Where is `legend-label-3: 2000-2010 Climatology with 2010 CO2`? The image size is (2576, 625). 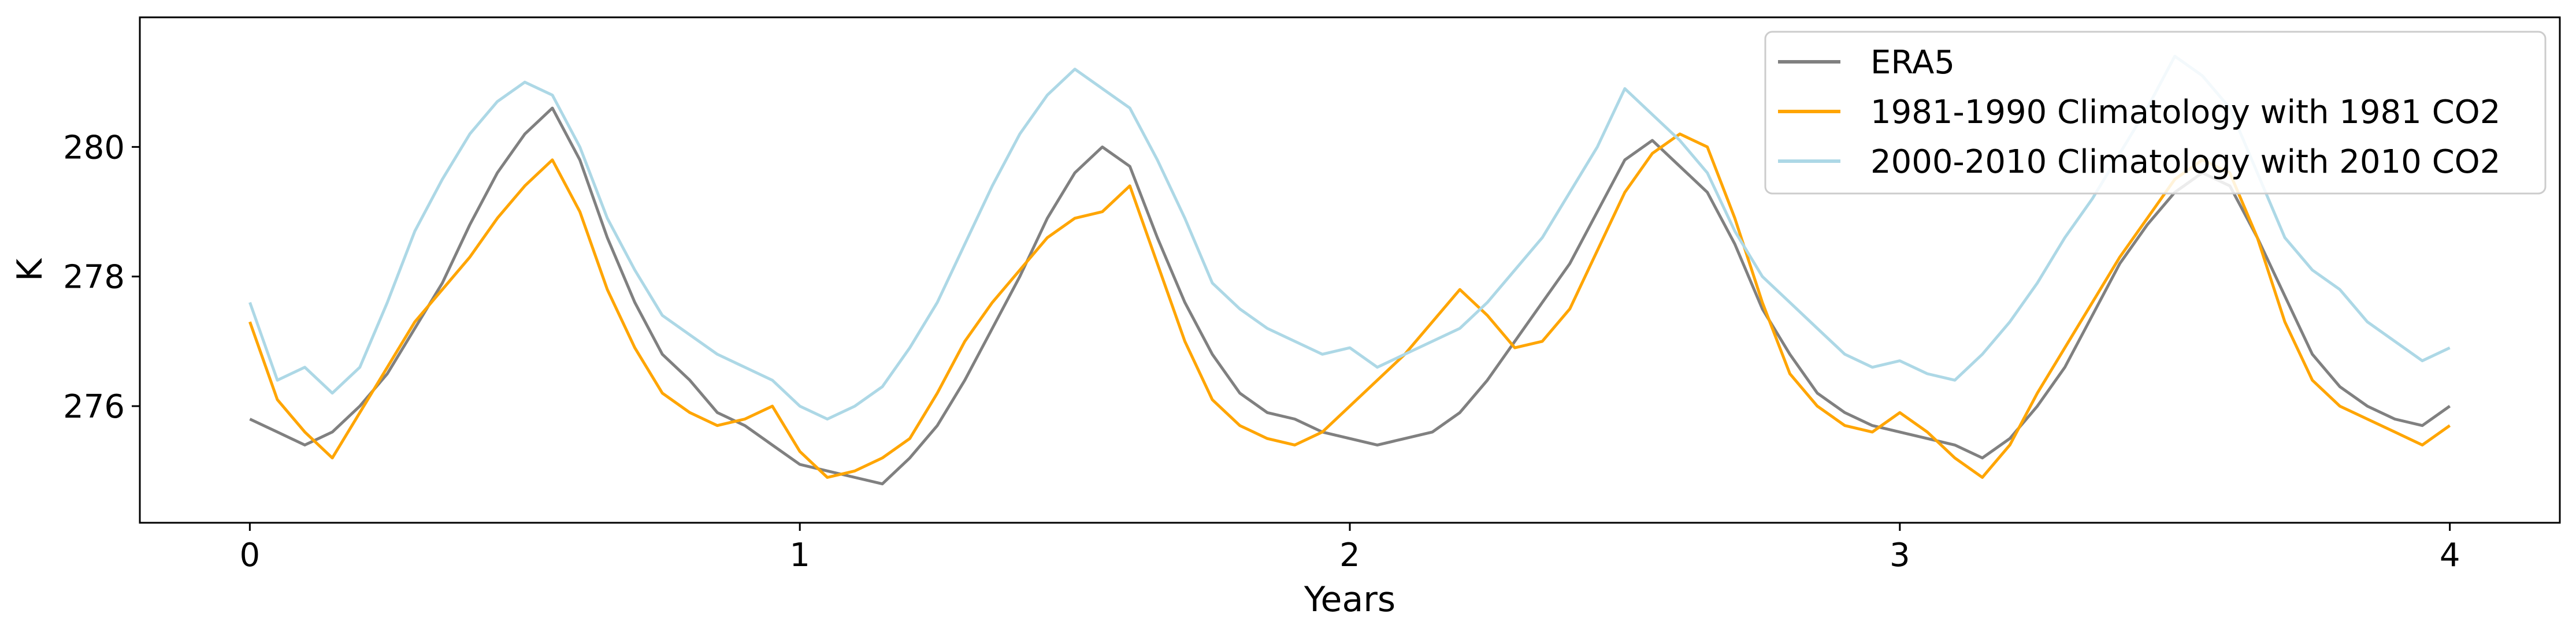
legend-label-3: 2000-2010 Climatology with 2010 CO2 is located at coordinates (2185, 162).